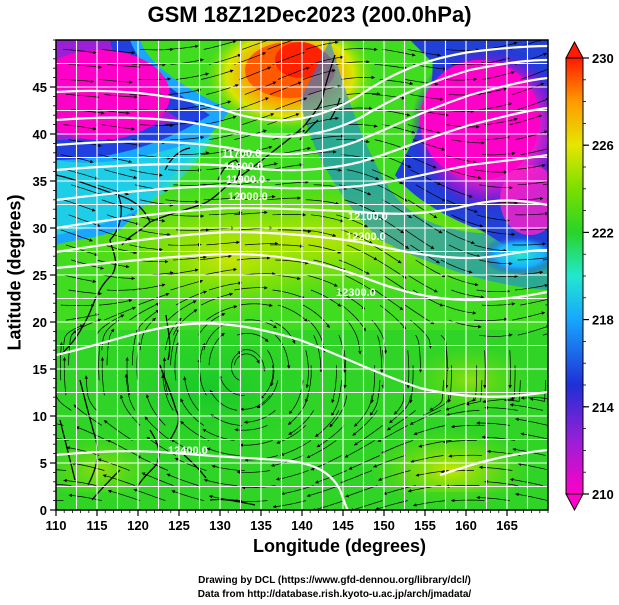 The width and height of the screenshot is (619, 605). Describe the element at coordinates (339, 546) in the screenshot. I see `x-axis-label: Longitude (degrees)` at that location.